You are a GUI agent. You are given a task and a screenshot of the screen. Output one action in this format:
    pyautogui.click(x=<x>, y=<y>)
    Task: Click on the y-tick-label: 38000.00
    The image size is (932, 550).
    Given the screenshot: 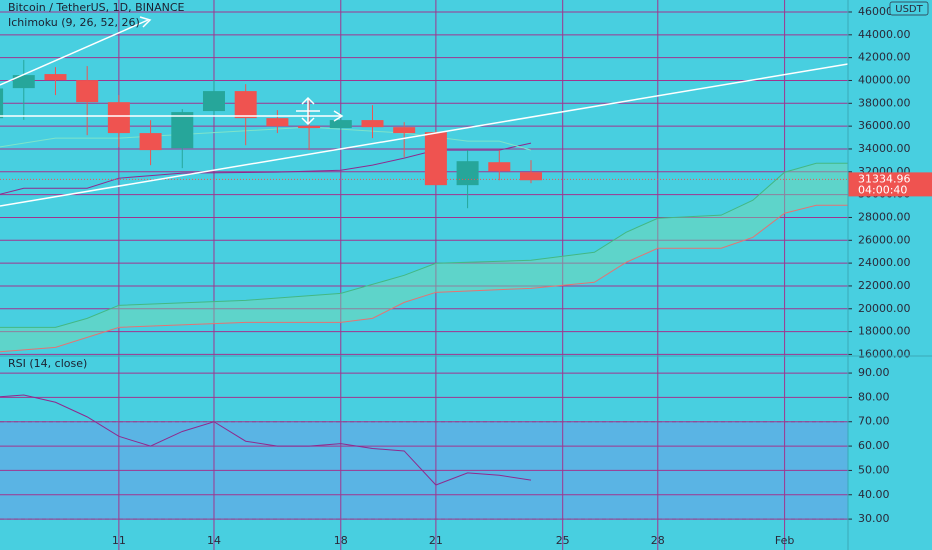 What is the action you would take?
    pyautogui.click(x=884, y=102)
    